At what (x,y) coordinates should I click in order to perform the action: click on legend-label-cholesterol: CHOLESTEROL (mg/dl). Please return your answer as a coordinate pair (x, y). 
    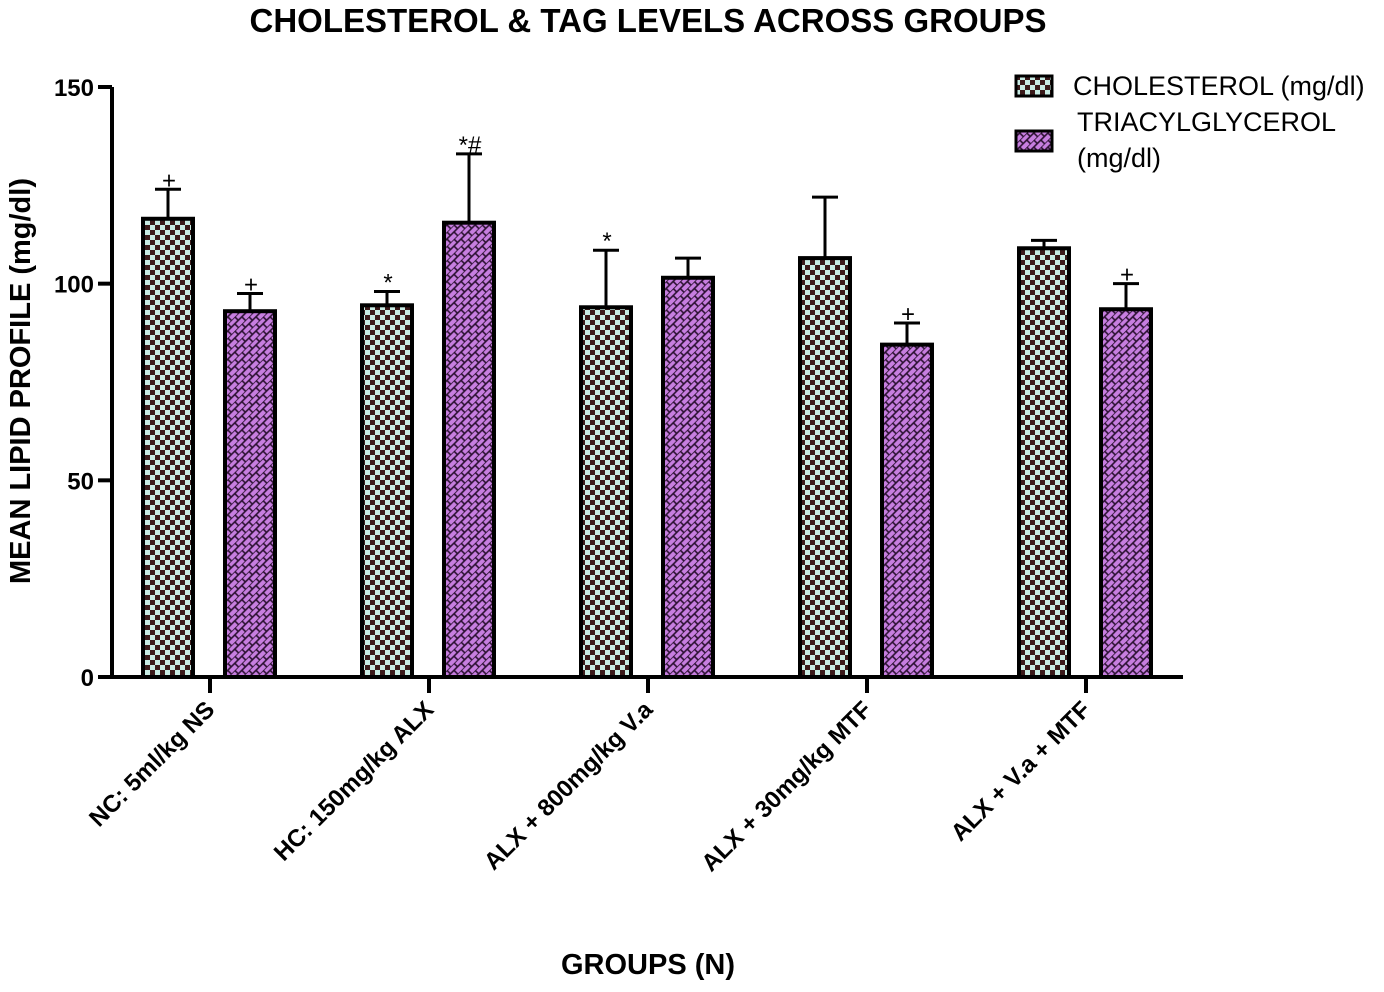
    Looking at the image, I should click on (1219, 86).